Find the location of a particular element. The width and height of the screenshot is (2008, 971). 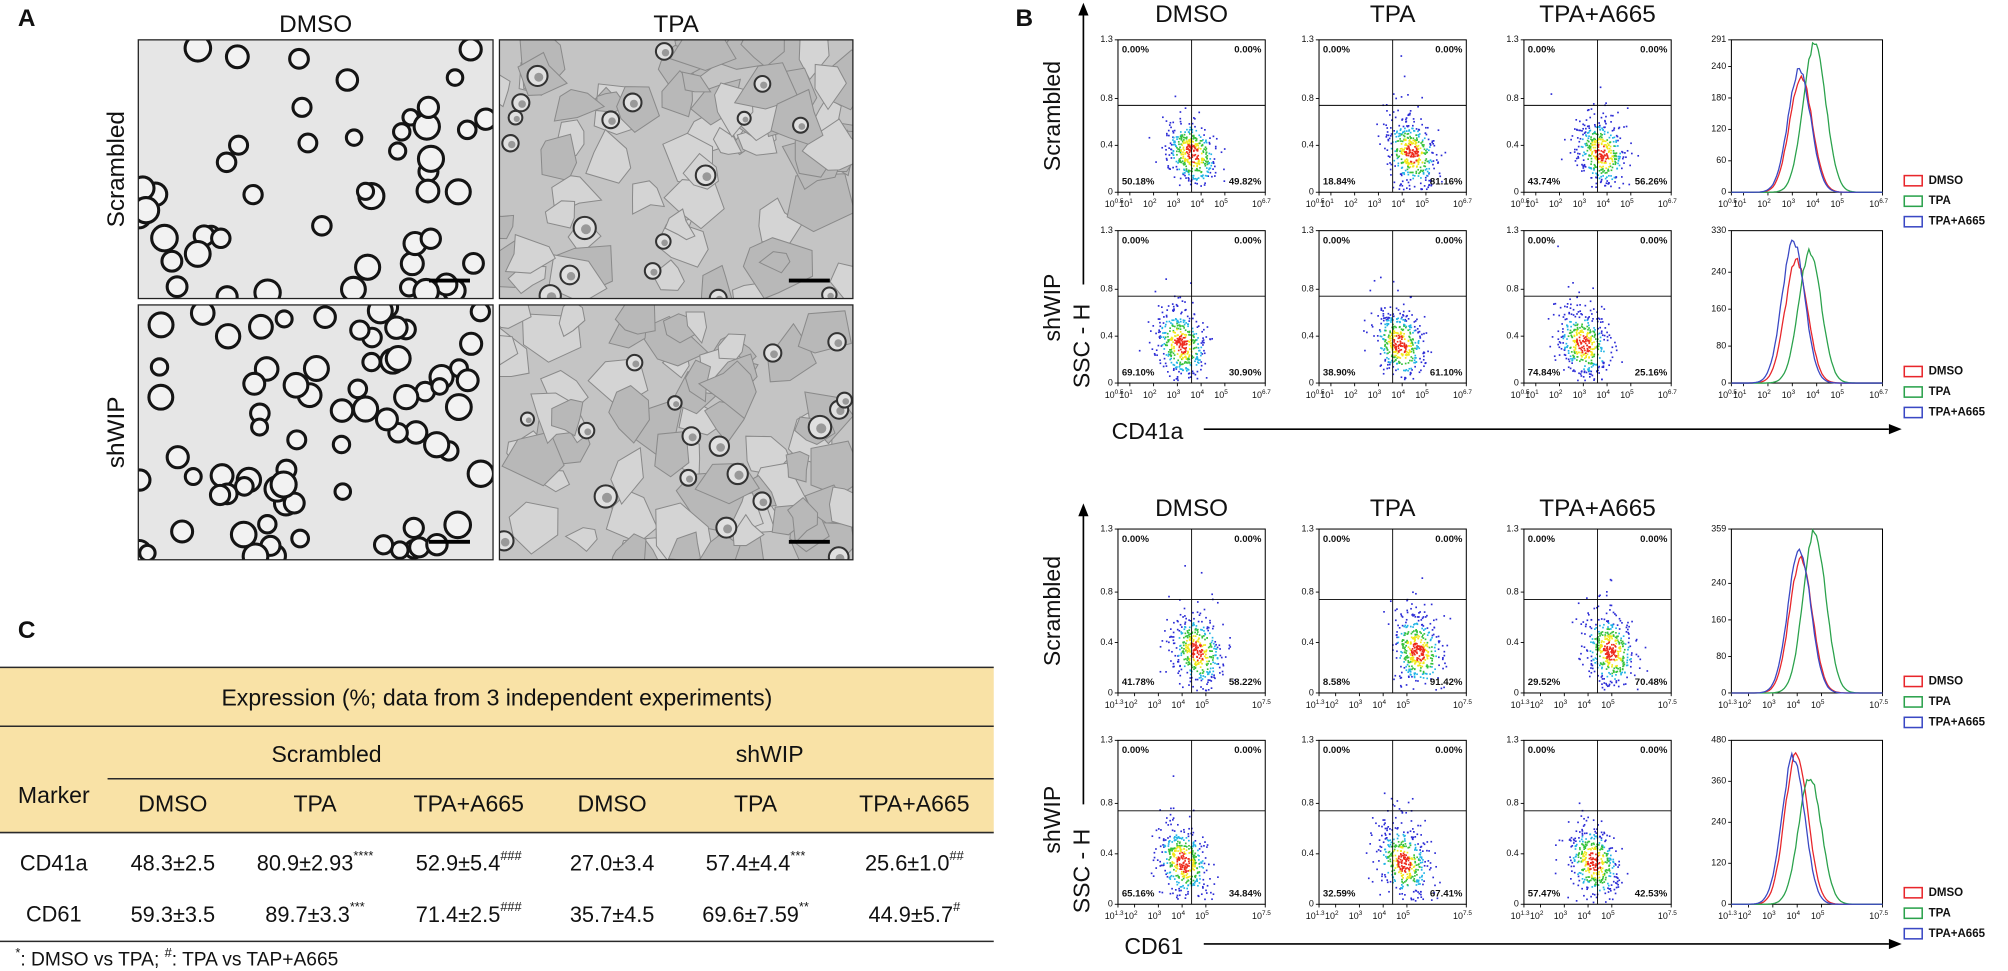

spread-cell is located at coordinates (830, 87).